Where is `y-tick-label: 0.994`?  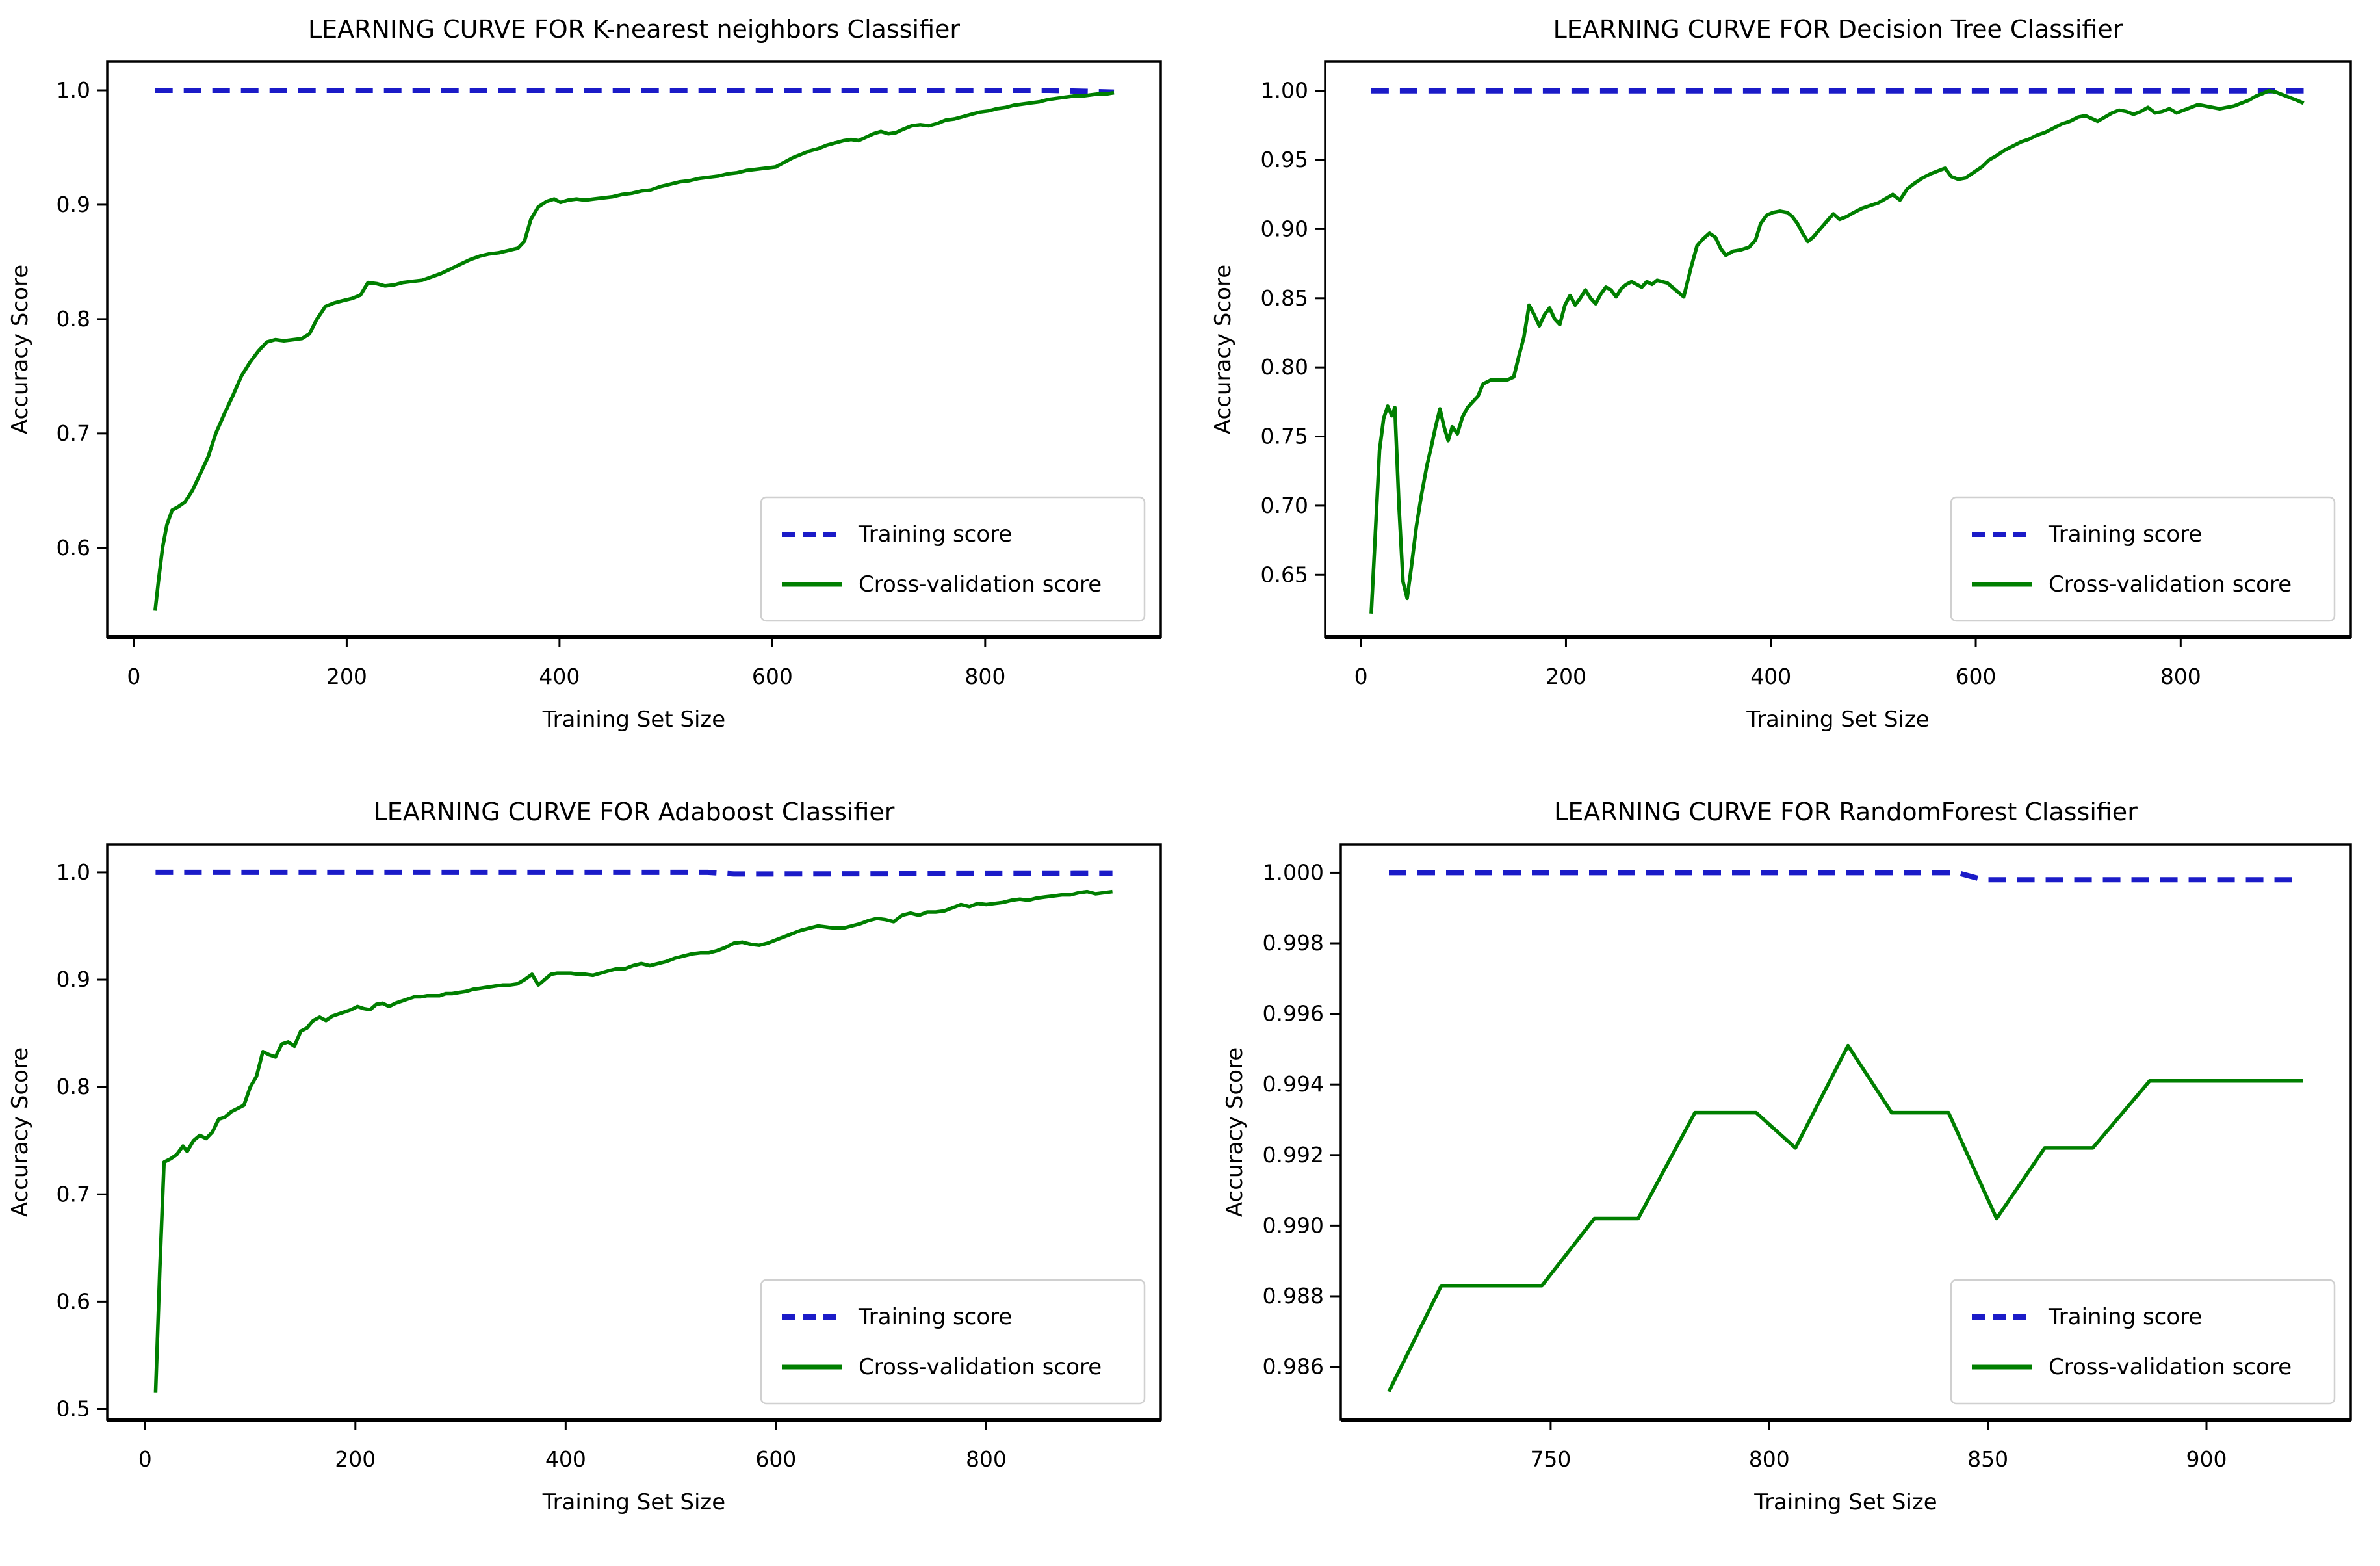
y-tick-label: 0.994 is located at coordinates (1294, 1084).